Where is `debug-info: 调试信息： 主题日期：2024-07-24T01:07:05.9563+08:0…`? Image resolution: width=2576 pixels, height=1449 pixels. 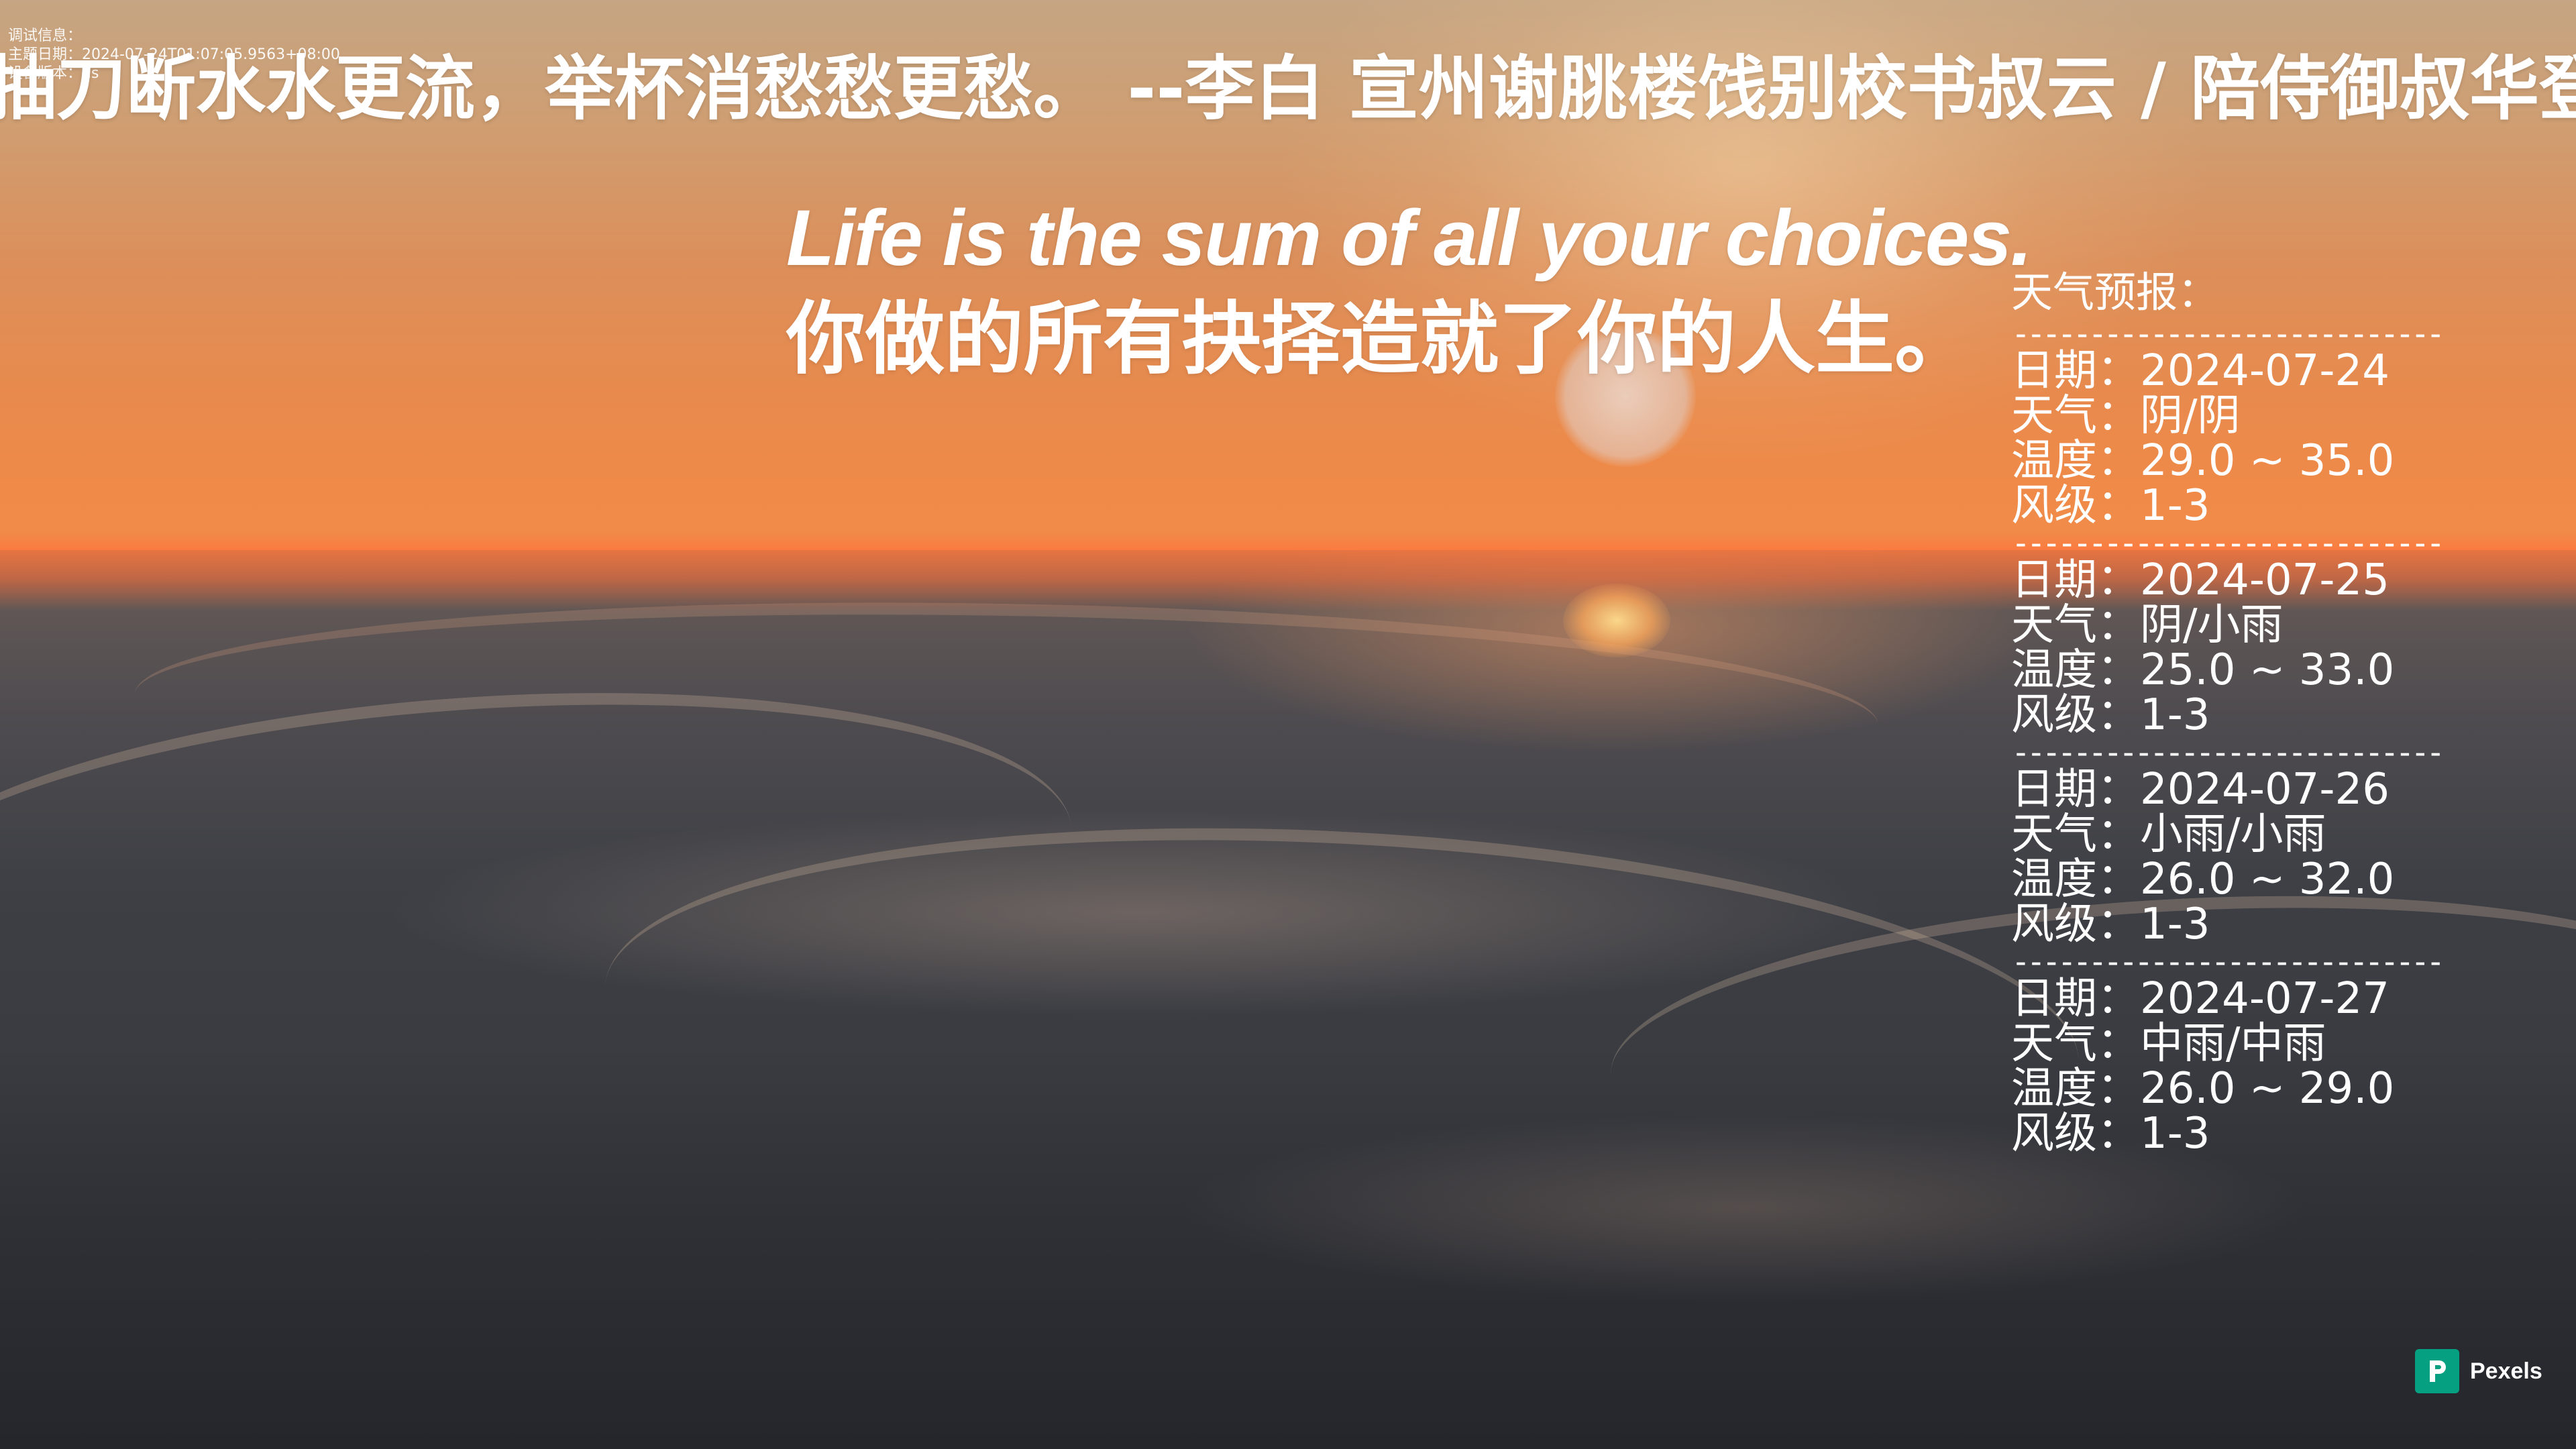 debug-info: 调试信息： 主题日期：2024-07-24T01:07:05.9563+08:0… is located at coordinates (174, 55).